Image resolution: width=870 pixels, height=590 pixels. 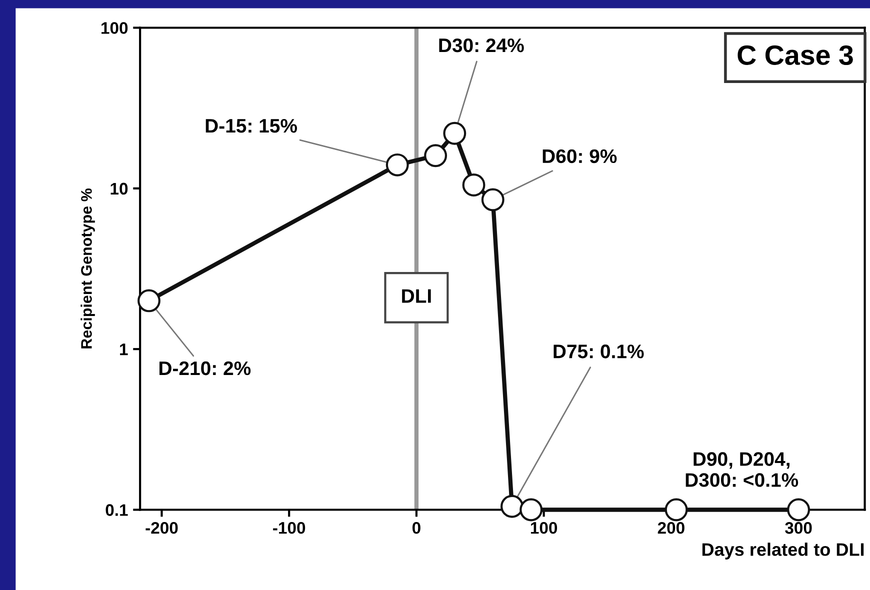 What do you see at coordinates (205, 368) in the screenshot?
I see `annotation: D-210: 2%` at bounding box center [205, 368].